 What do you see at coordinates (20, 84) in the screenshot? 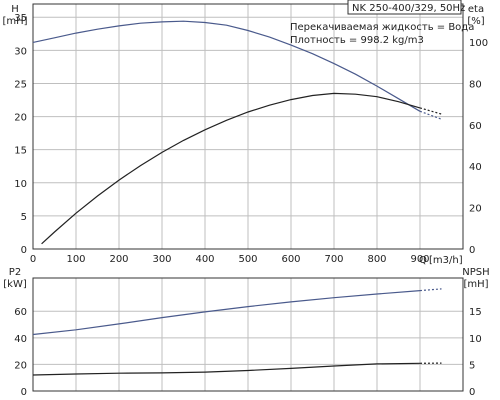
I see `y-left-tick-label: 25` at bounding box center [20, 84].